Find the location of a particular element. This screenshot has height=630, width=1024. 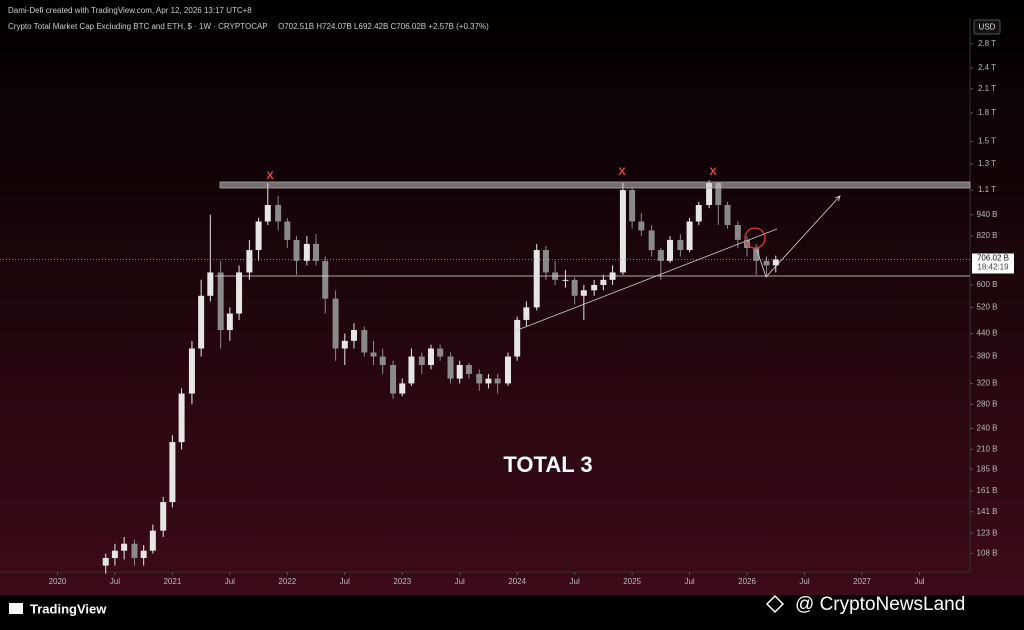

x-tick-label: 2026 is located at coordinates (747, 581).